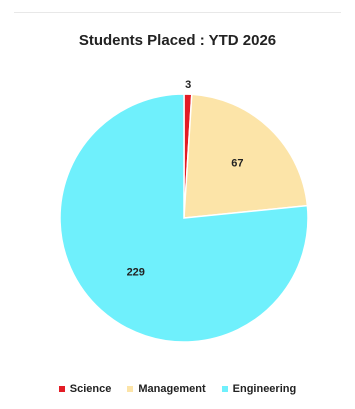 The height and width of the screenshot is (409, 355). I want to click on legend-item-science: Science, so click(85, 389).